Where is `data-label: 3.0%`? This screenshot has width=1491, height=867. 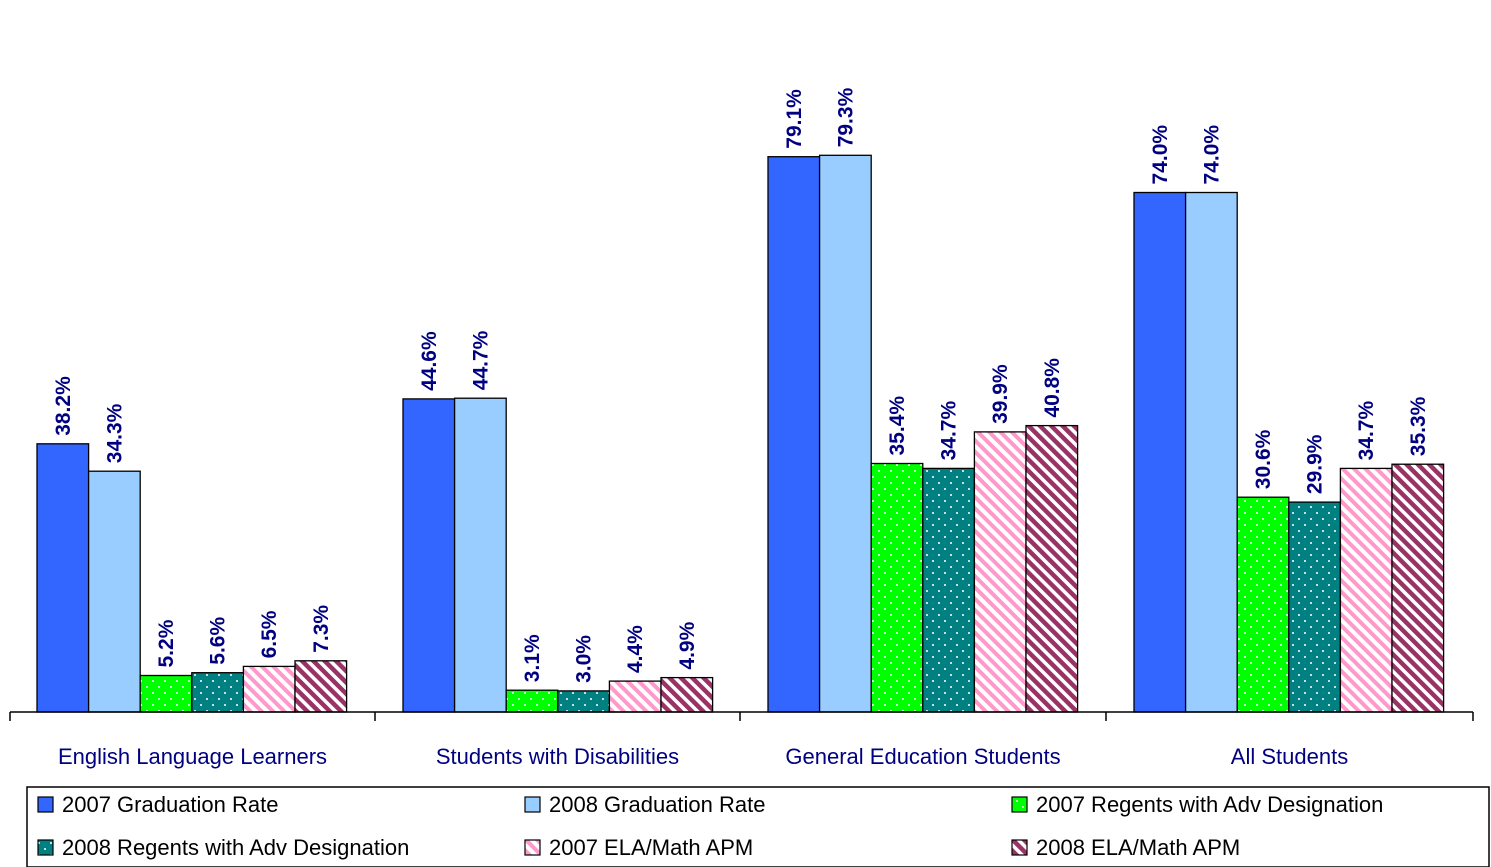 data-label: 3.0% is located at coordinates (584, 659).